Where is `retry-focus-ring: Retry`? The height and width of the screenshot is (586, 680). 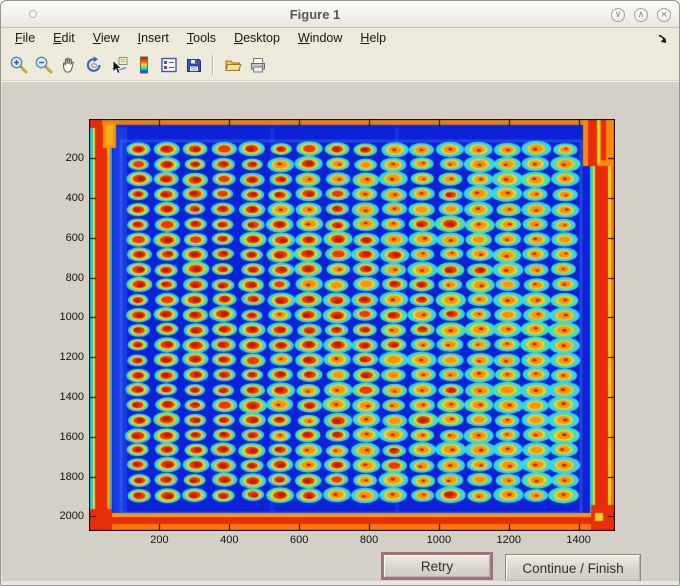 retry-focus-ring: Retry is located at coordinates (437, 566).